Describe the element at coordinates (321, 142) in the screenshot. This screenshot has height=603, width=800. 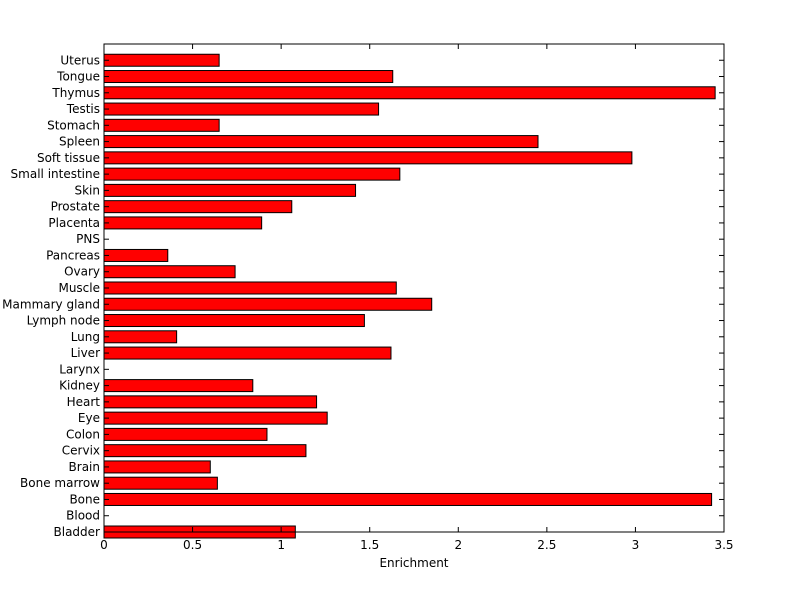
I see `bar-spleen` at that location.